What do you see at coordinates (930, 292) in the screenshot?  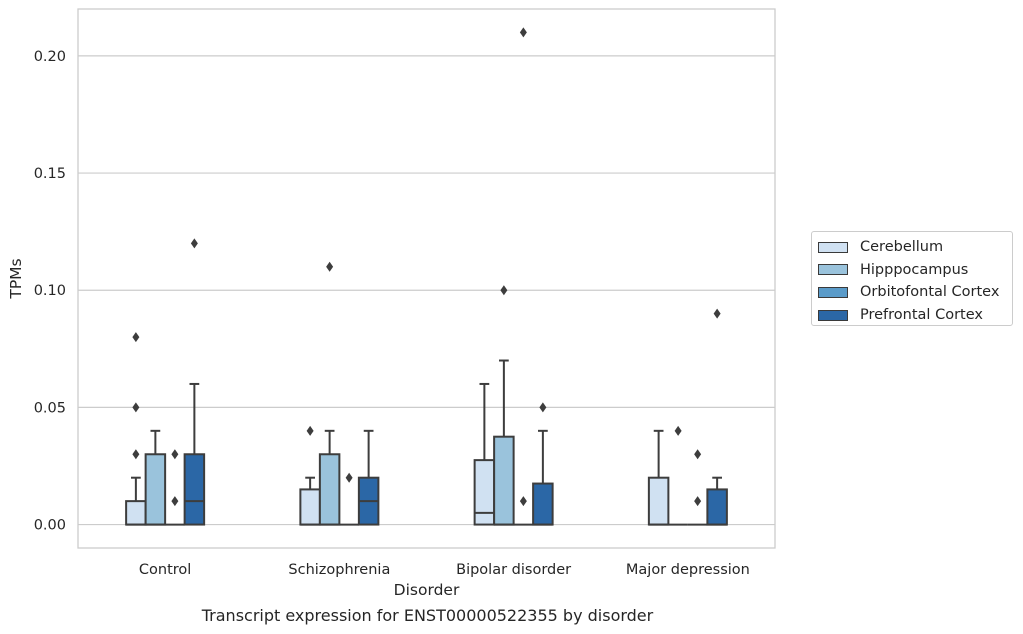 I see `legend-label-orbitofrontal: Orbitofontal Cortex` at bounding box center [930, 292].